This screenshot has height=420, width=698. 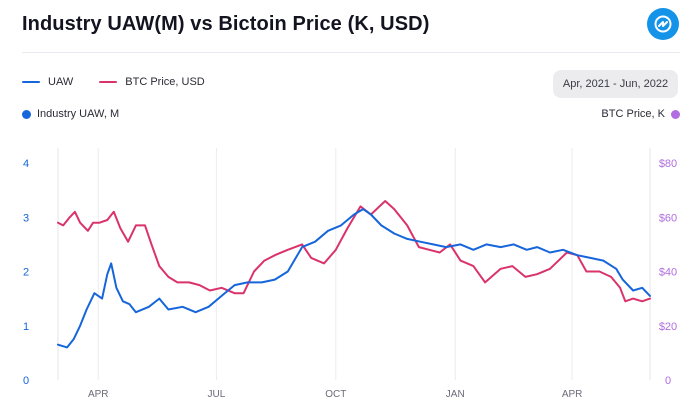 I want to click on left-tick-label-0: 0, so click(x=26, y=381).